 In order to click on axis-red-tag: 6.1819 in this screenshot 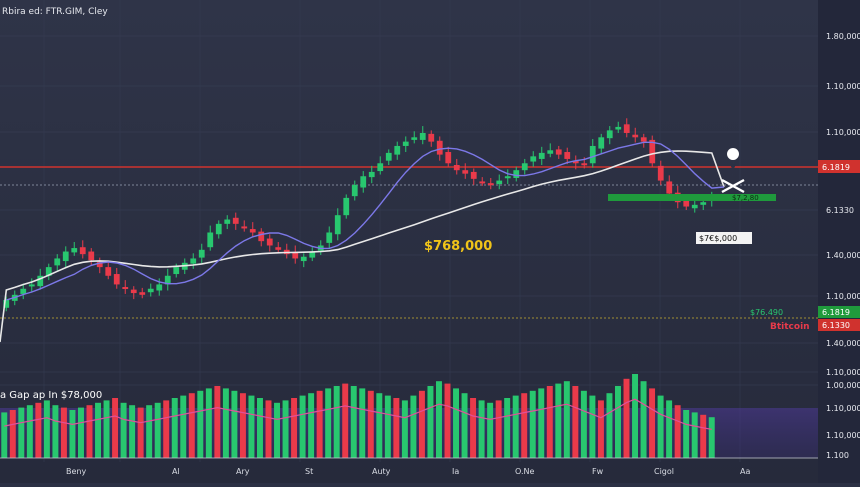, I will do `click(836, 167)`.